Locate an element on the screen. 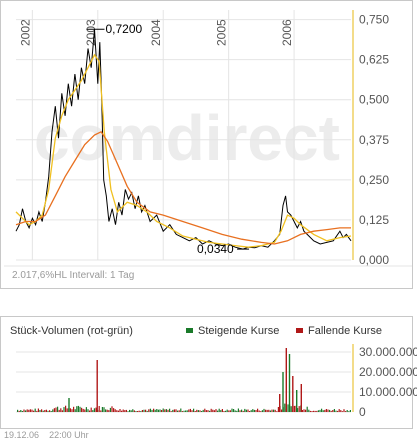 The height and width of the screenshot is (443, 417). y-tick-label: 0,625 is located at coordinates (374, 60).